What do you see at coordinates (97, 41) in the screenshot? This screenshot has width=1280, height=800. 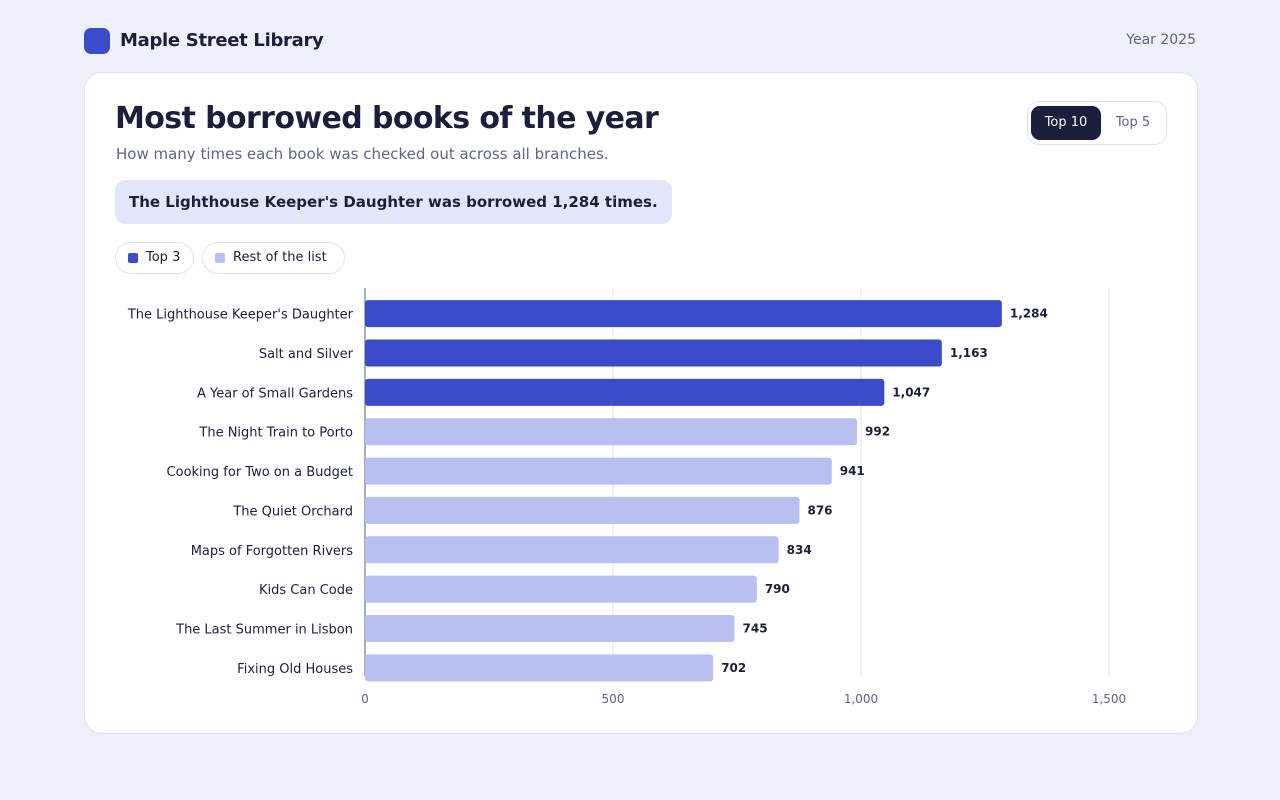 I see `library-logo` at bounding box center [97, 41].